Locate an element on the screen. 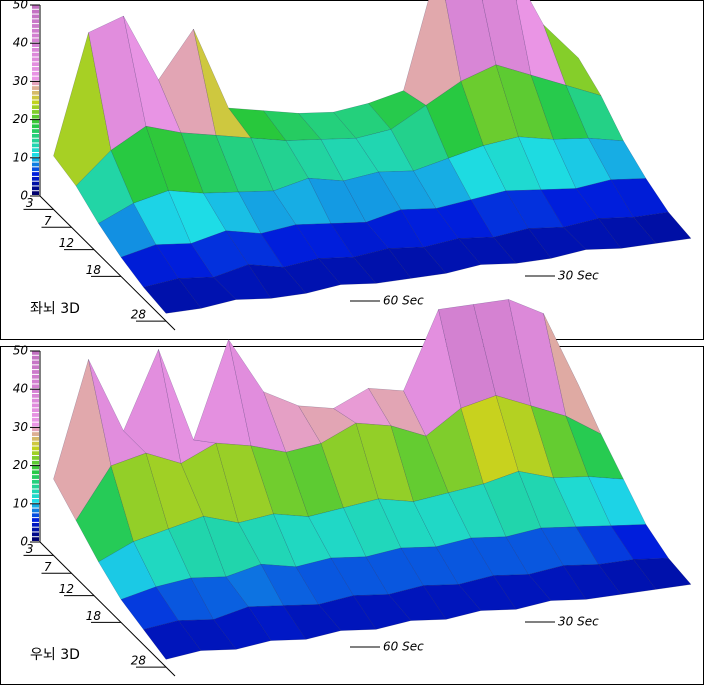 This screenshot has width=704, height=685. freq-axis is located at coordinates (107, 609).